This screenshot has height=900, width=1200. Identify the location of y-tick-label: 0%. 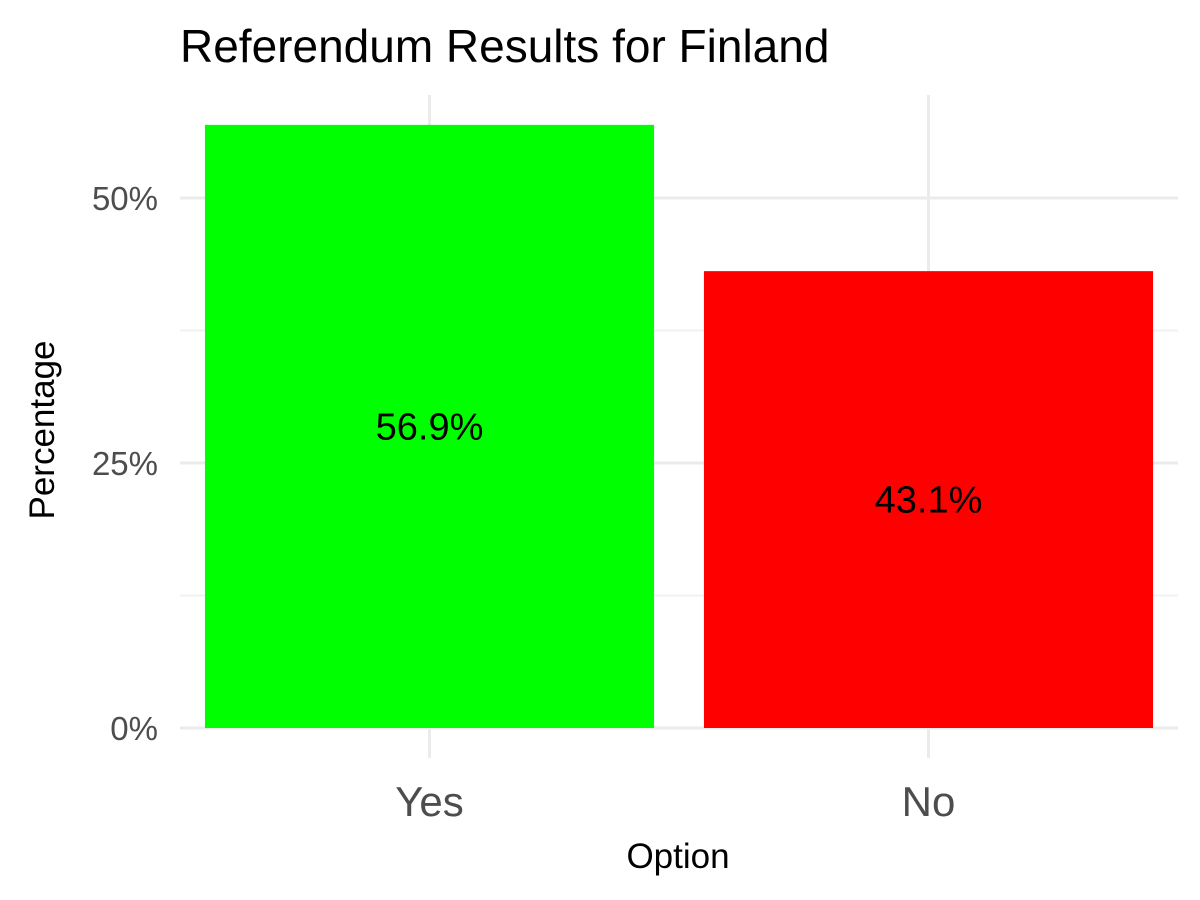
(134, 728).